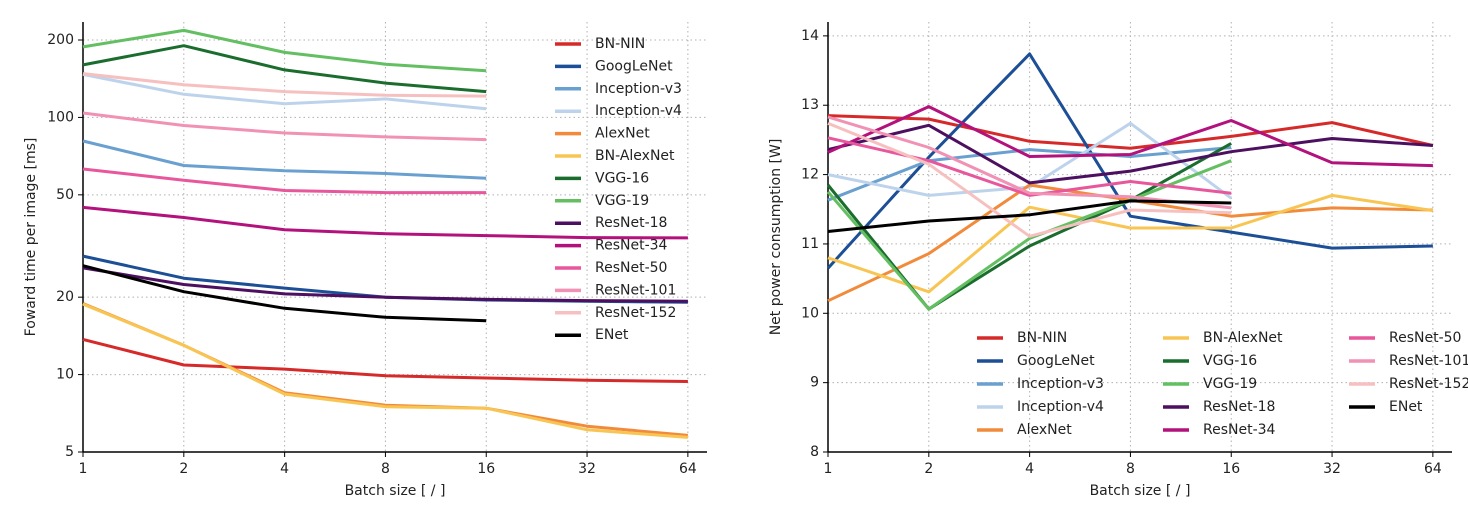 This screenshot has width=1468, height=513. I want to click on y-tick-label: 9, so click(814, 383).